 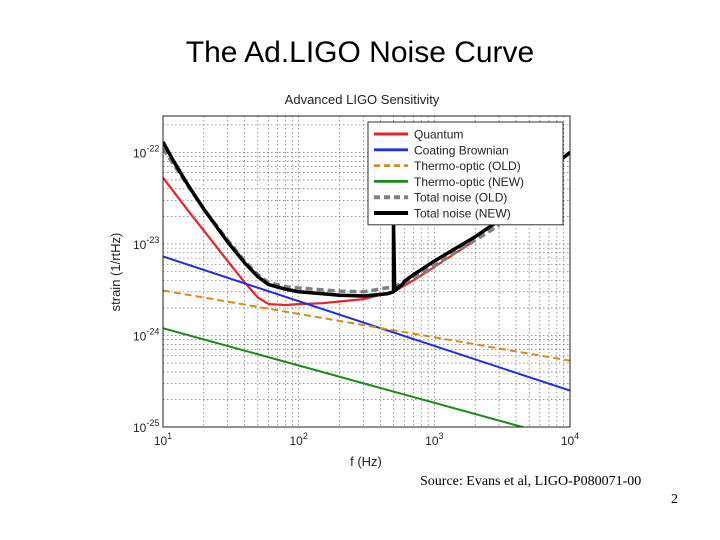 I want to click on series-line-coating-brownian, so click(x=366, y=323).